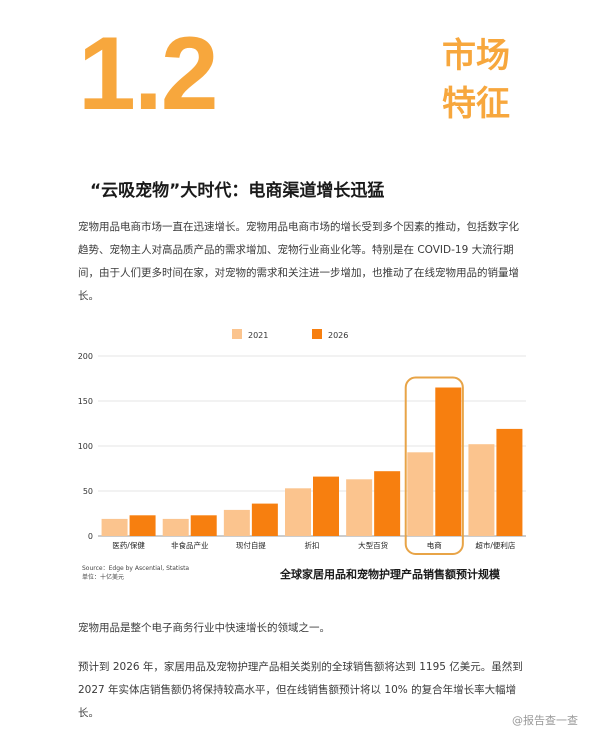 The height and width of the screenshot is (743, 600). I want to click on section-title-line1: 市场, so click(476, 56).